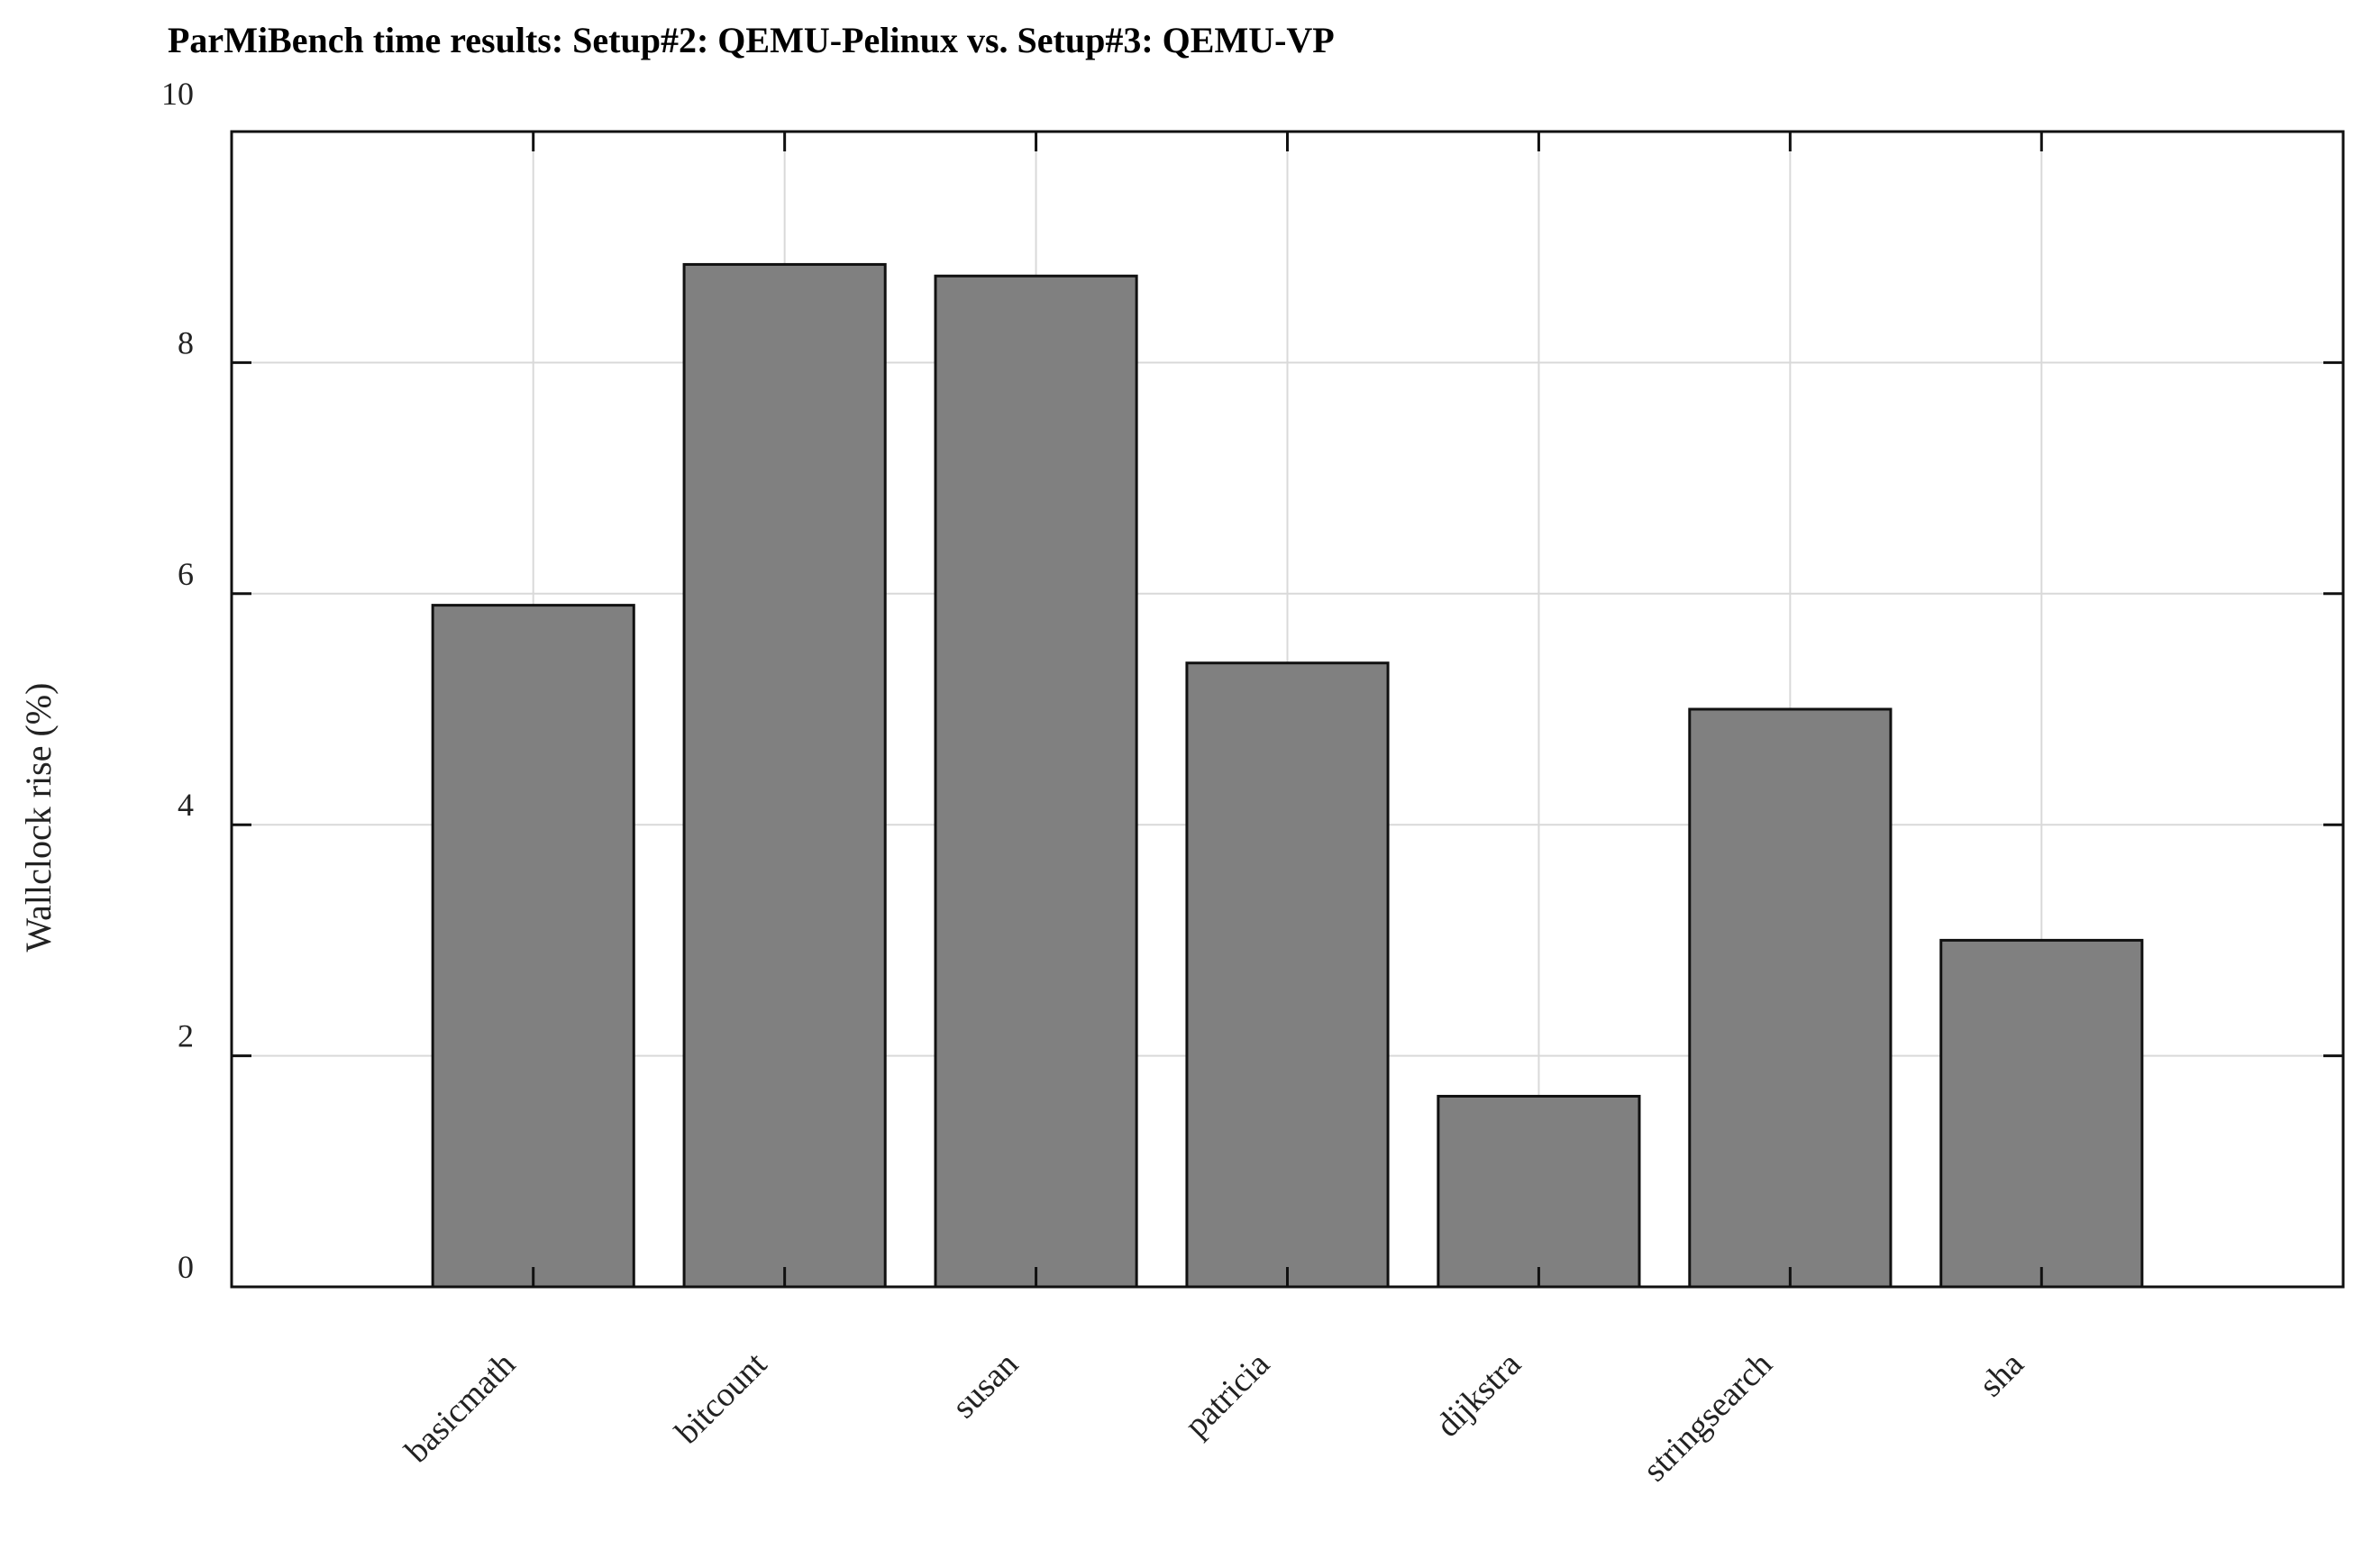  What do you see at coordinates (2042, 1113) in the screenshot?
I see `bar-sha` at bounding box center [2042, 1113].